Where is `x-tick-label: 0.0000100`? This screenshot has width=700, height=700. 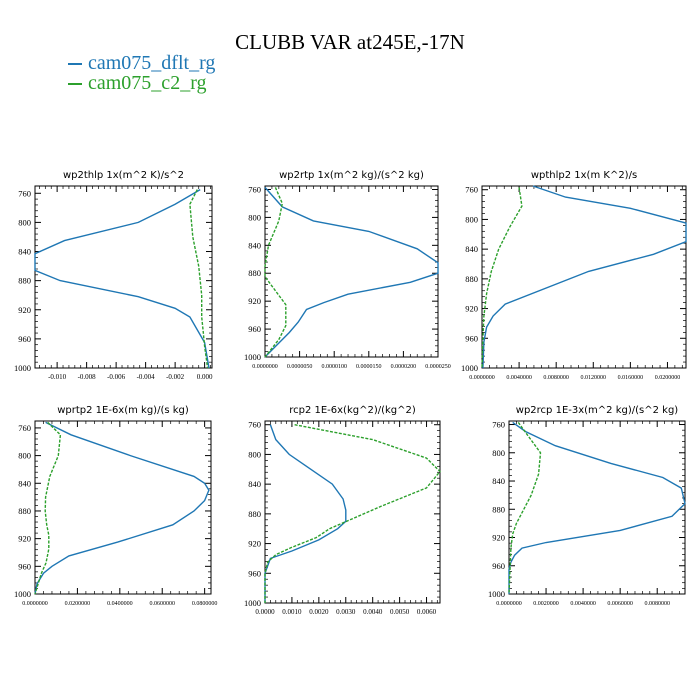 x-tick-label: 0.0000100 is located at coordinates (334, 367).